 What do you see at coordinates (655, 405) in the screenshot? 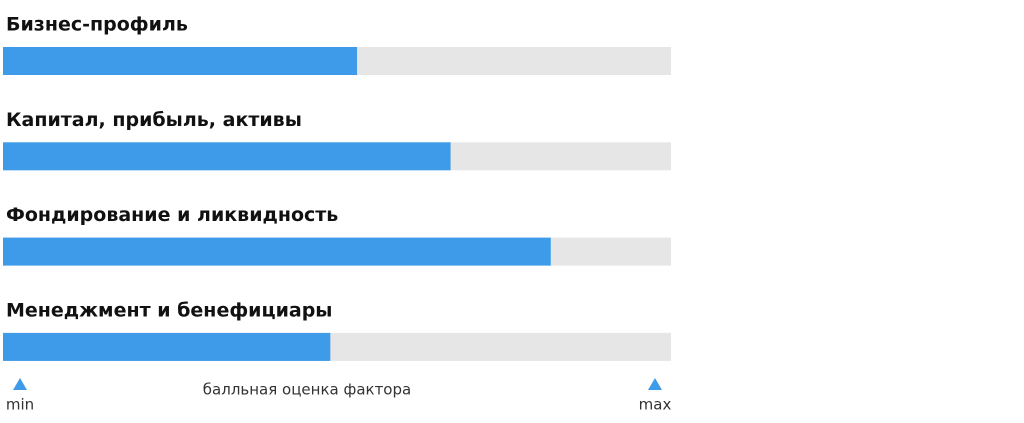
I see `x-tick-label: max` at bounding box center [655, 405].